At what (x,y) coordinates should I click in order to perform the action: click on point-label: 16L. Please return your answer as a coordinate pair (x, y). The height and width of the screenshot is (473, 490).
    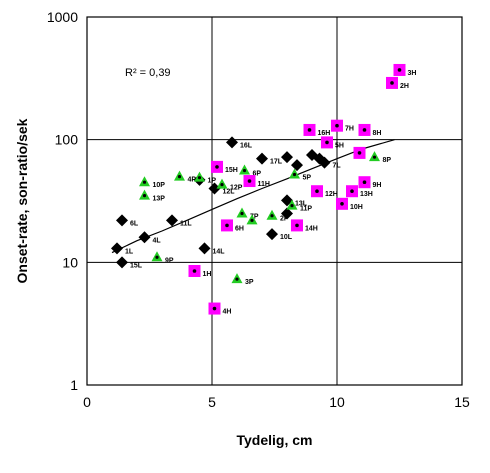
    Looking at the image, I should click on (246, 145).